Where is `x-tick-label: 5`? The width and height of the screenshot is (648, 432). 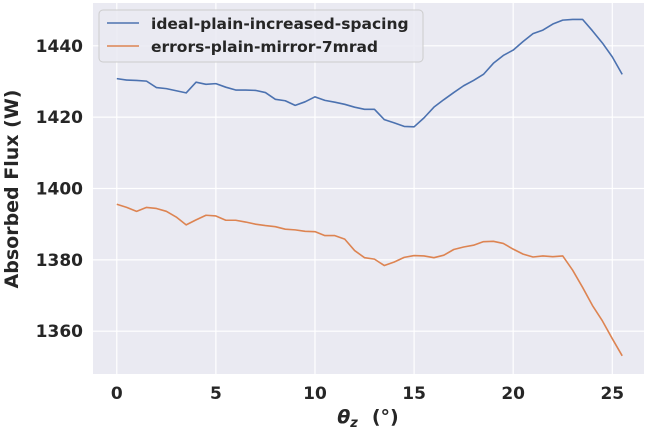
x-tick-label: 5 is located at coordinates (216, 394).